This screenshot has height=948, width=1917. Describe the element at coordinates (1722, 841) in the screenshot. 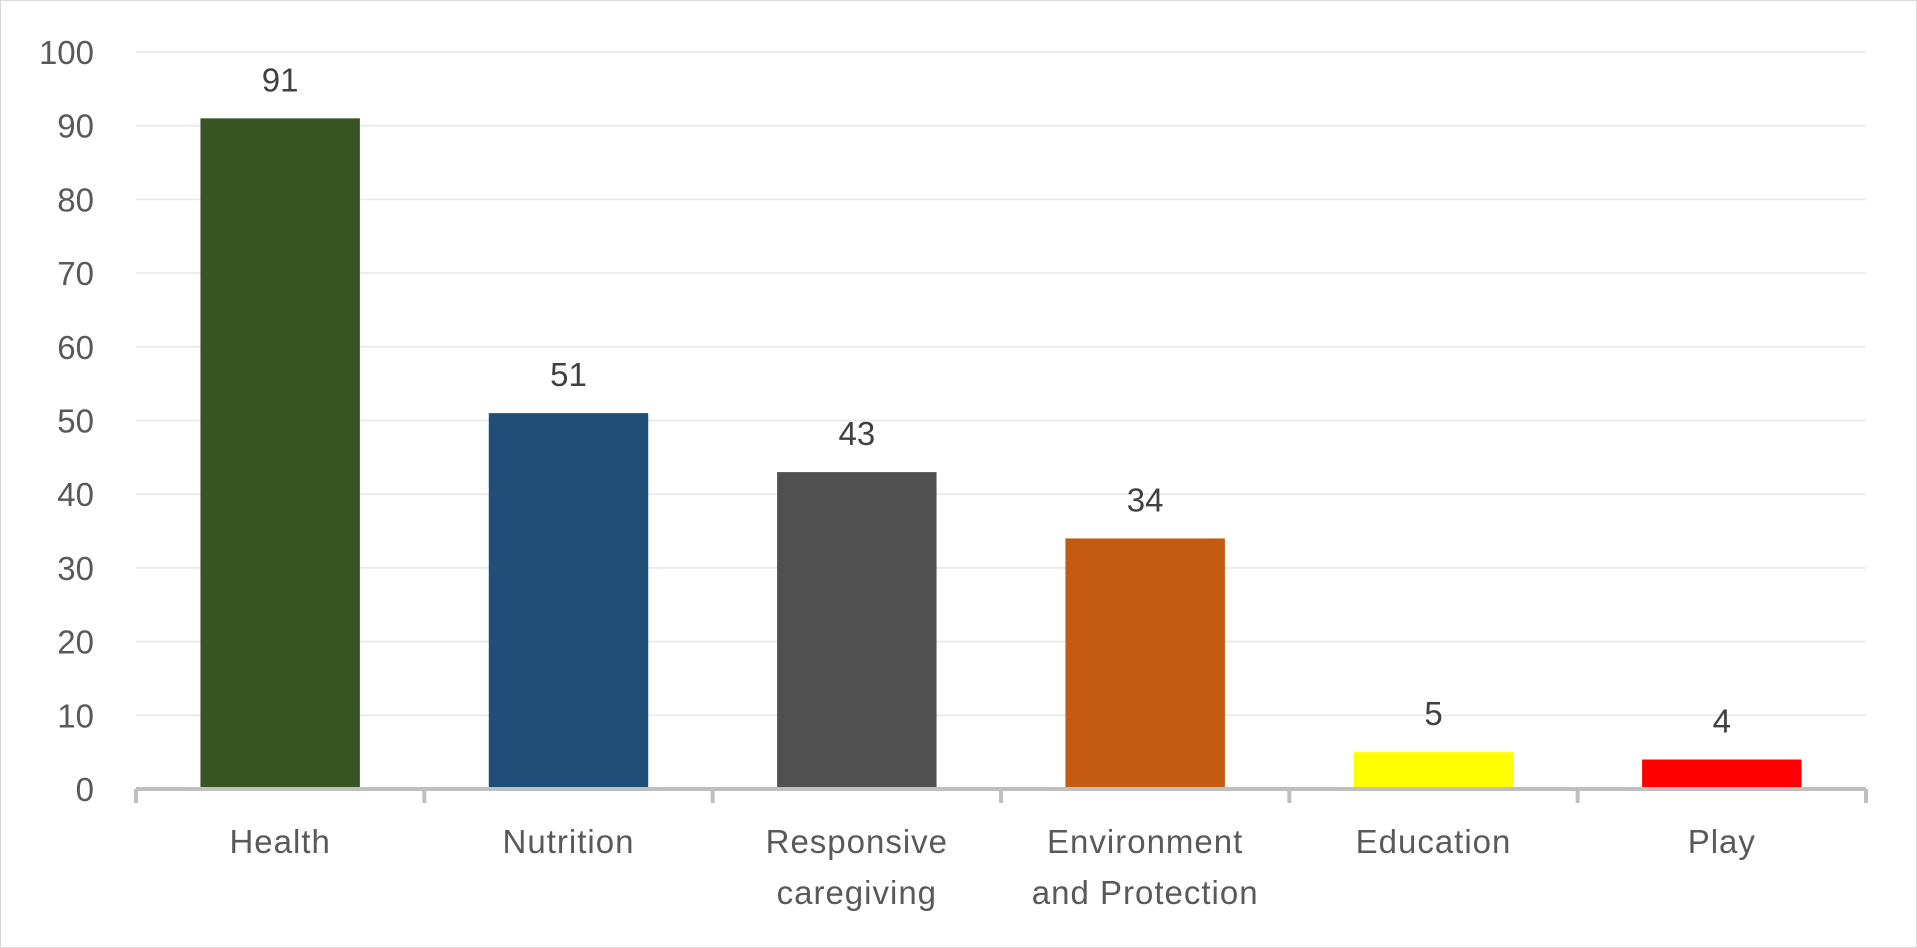

I see `x-tick-label-5-line-0: Play` at that location.